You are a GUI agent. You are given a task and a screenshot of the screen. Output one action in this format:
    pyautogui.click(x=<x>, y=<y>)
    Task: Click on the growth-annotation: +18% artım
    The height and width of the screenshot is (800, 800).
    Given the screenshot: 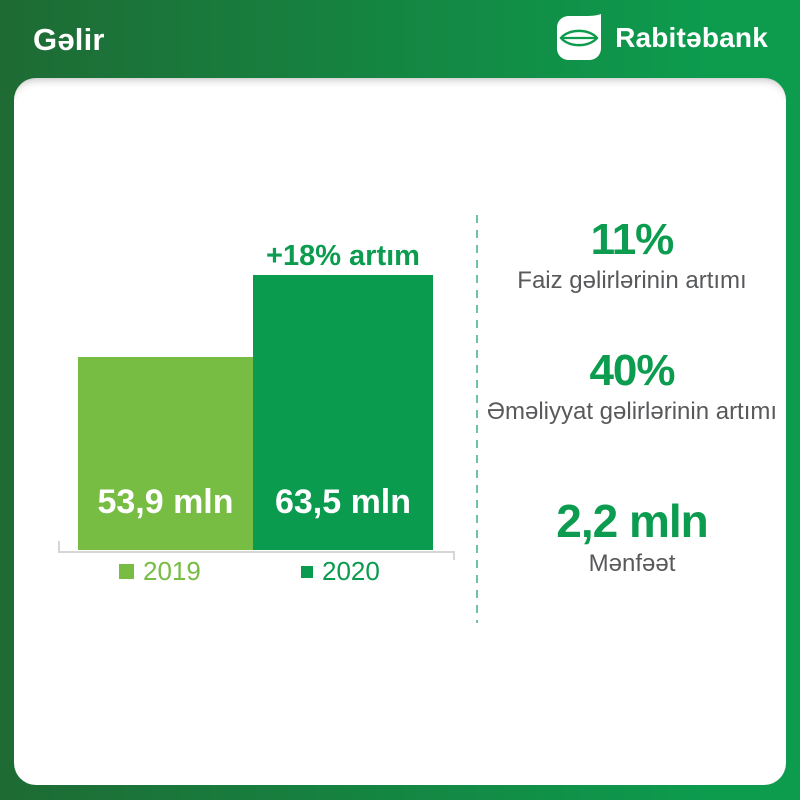 What is the action you would take?
    pyautogui.click(x=343, y=256)
    